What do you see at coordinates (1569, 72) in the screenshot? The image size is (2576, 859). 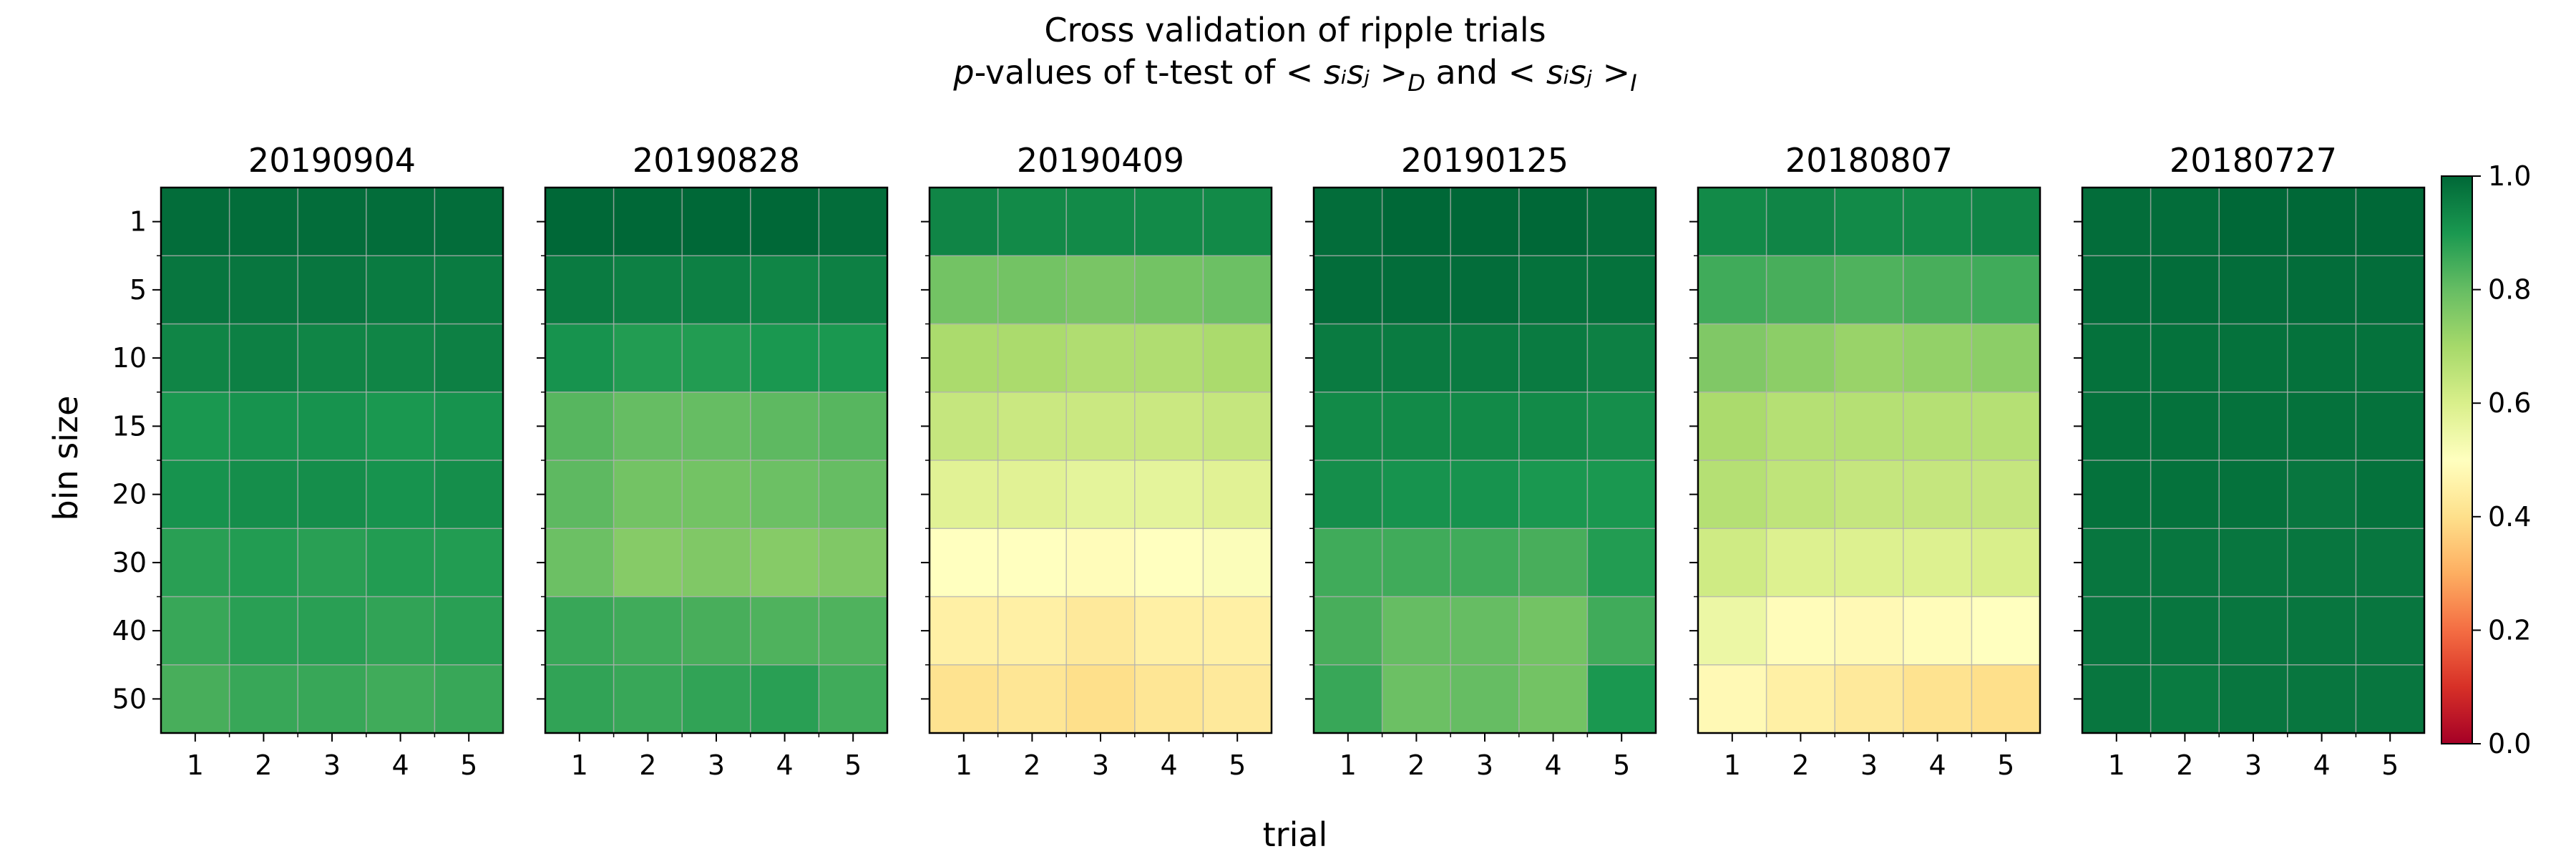 I see `subtitle-expr-i: < sᵢsⱼ >` at bounding box center [1569, 72].